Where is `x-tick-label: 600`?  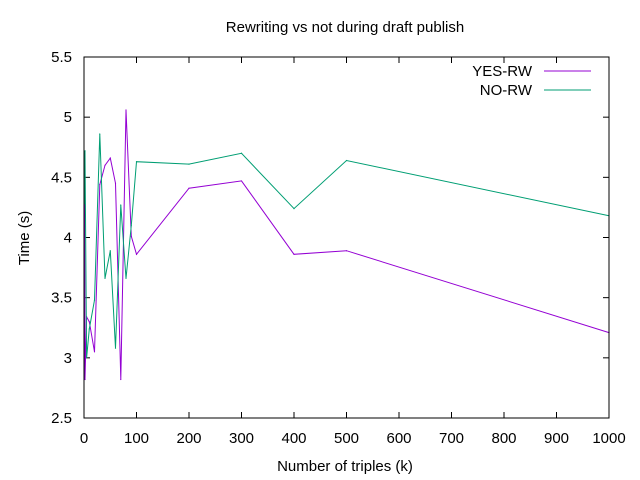 x-tick-label: 600 is located at coordinates (398, 438).